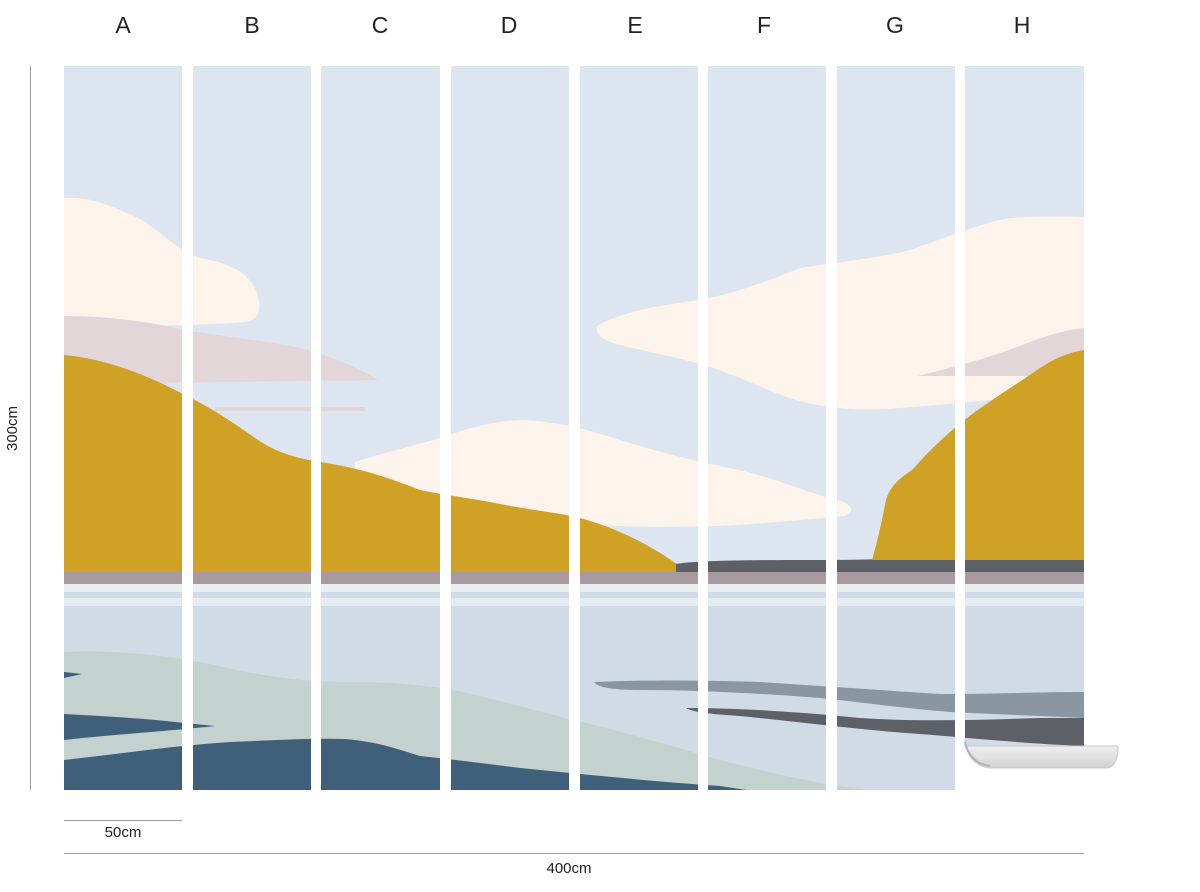  I want to click on panel-label-e: E, so click(635, 25).